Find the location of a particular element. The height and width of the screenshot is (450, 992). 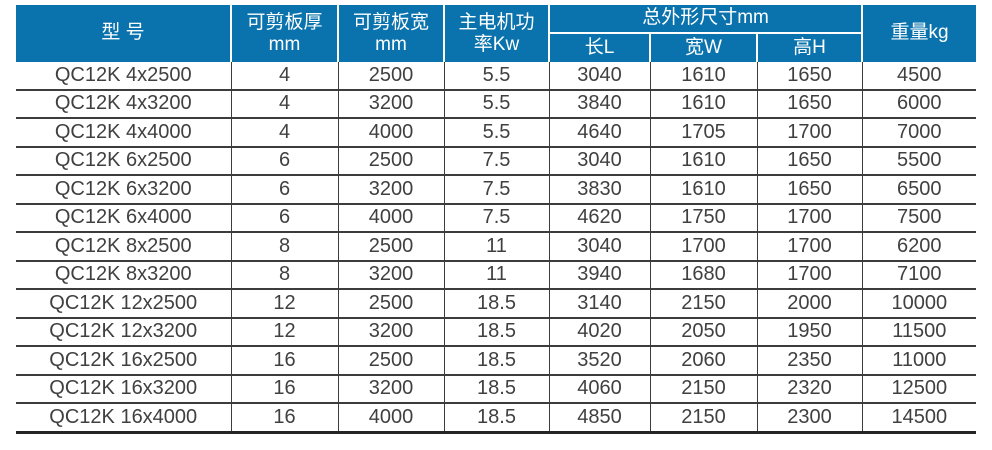

cell-weight: 11500 is located at coordinates (919, 332).